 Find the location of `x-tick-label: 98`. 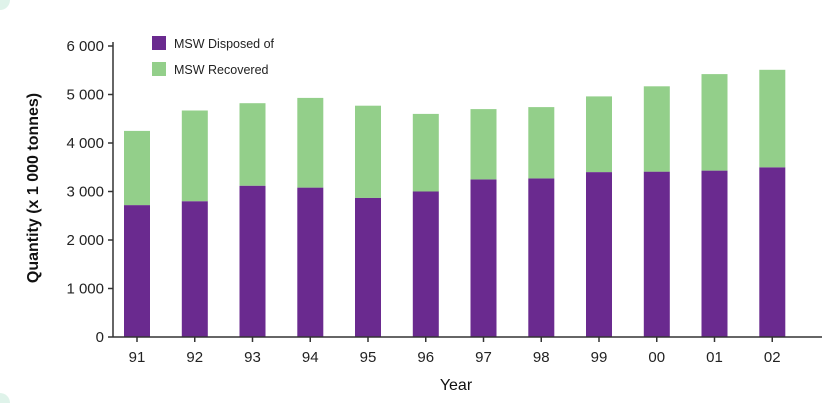

x-tick-label: 98 is located at coordinates (541, 357).